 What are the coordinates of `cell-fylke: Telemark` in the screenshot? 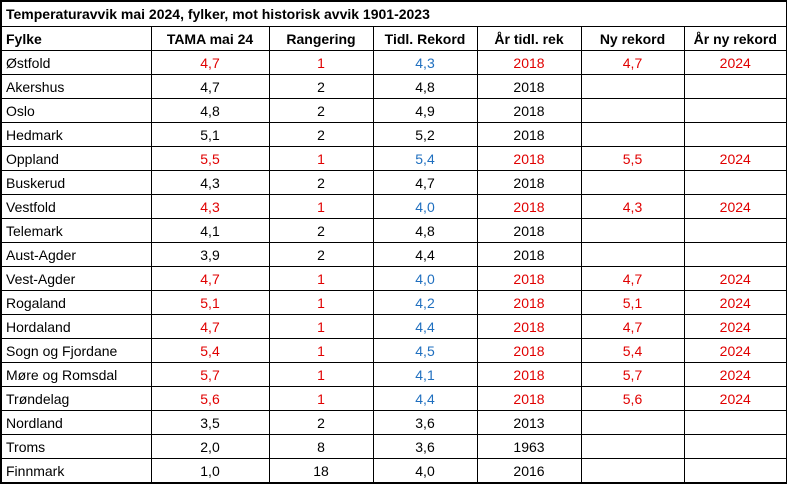 It's located at (76, 230).